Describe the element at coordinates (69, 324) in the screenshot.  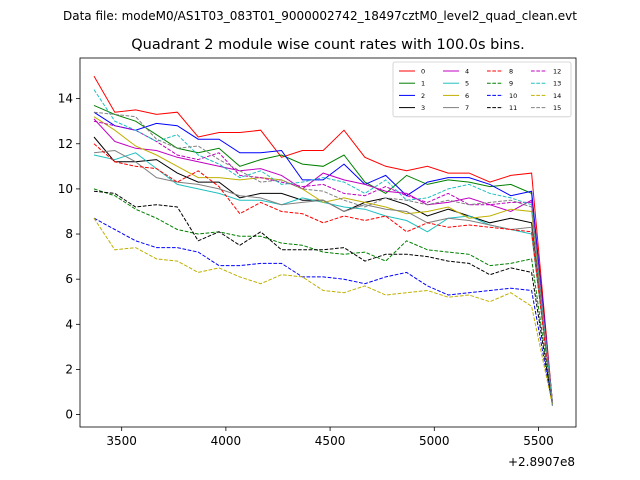
I see `y-tick-label: 4` at that location.